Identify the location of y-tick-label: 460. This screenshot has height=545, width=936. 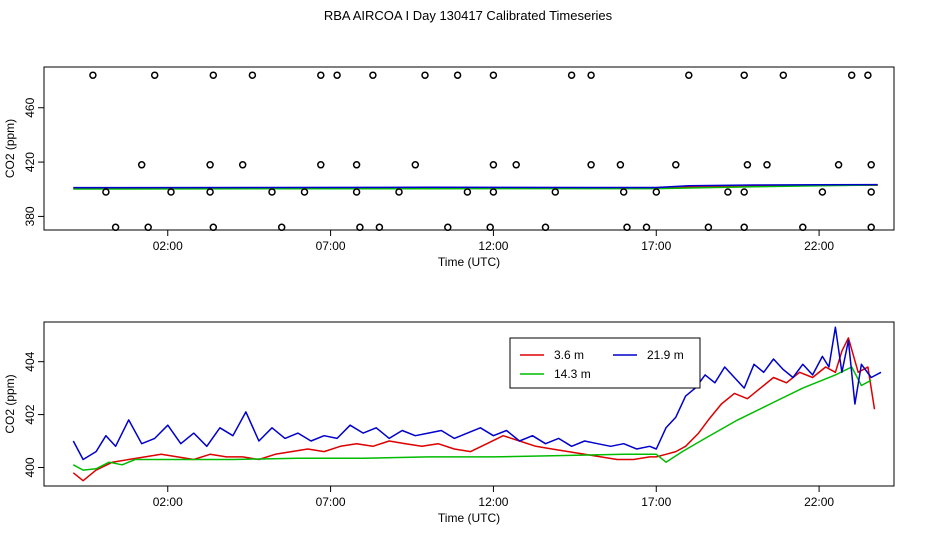
(30, 107).